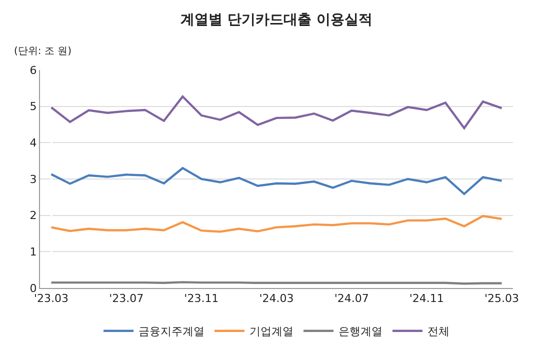  I want to click on chart-title: 계열별 단기카드대출 이용실적, so click(276, 20).